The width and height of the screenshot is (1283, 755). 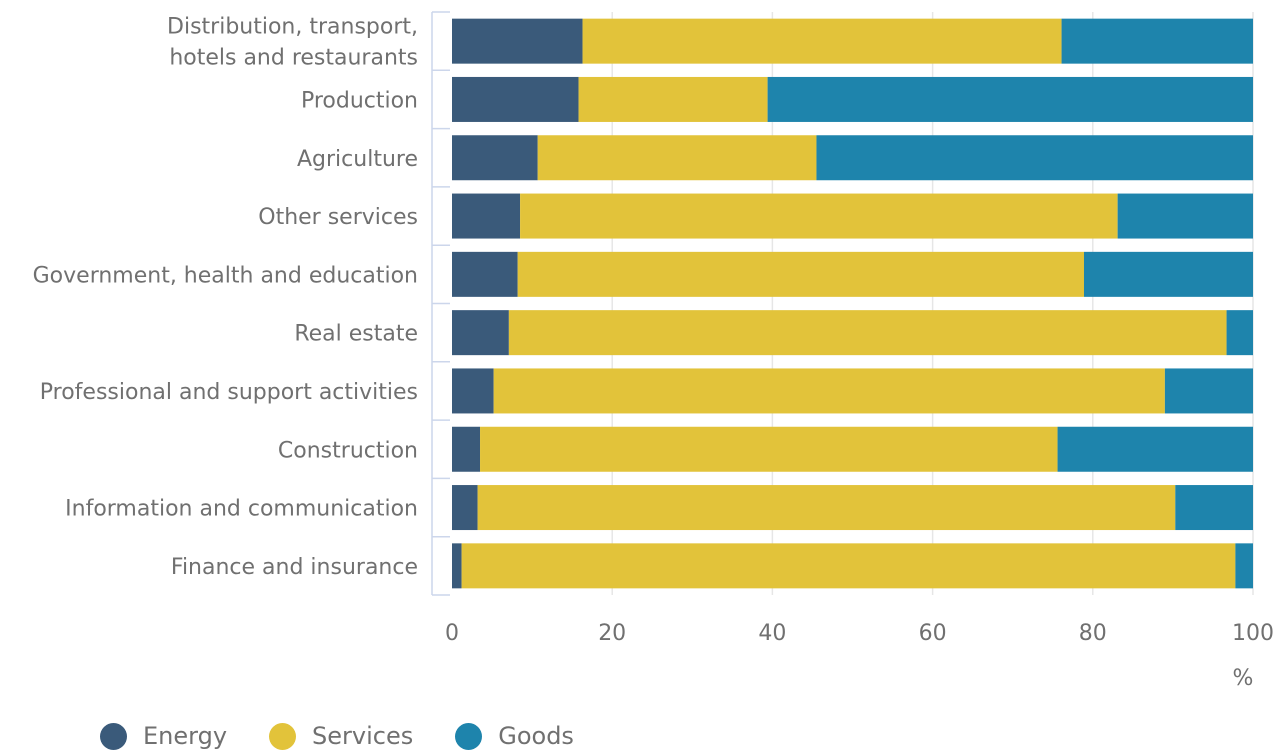 What do you see at coordinates (452, 633) in the screenshot?
I see `x-tick-label: 0` at bounding box center [452, 633].